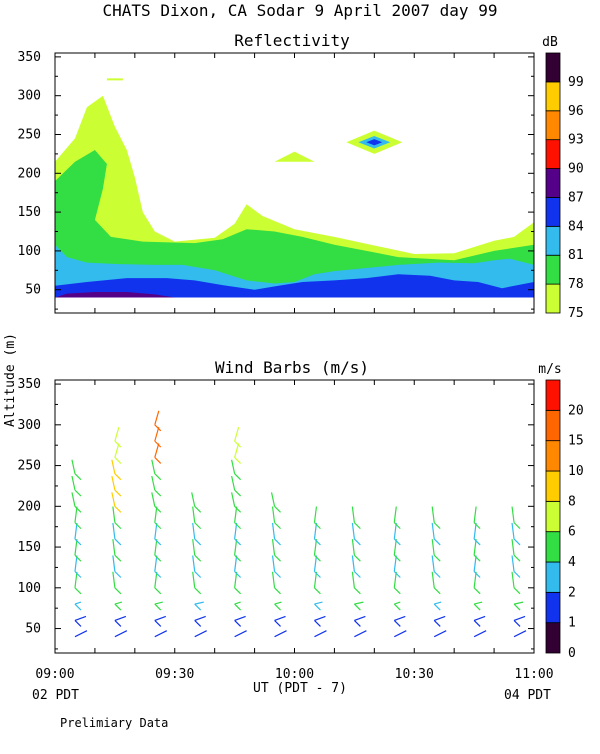 This screenshot has height=754, width=600. I want to click on x-axis-label: UT (PDT - 7), so click(300, 688).